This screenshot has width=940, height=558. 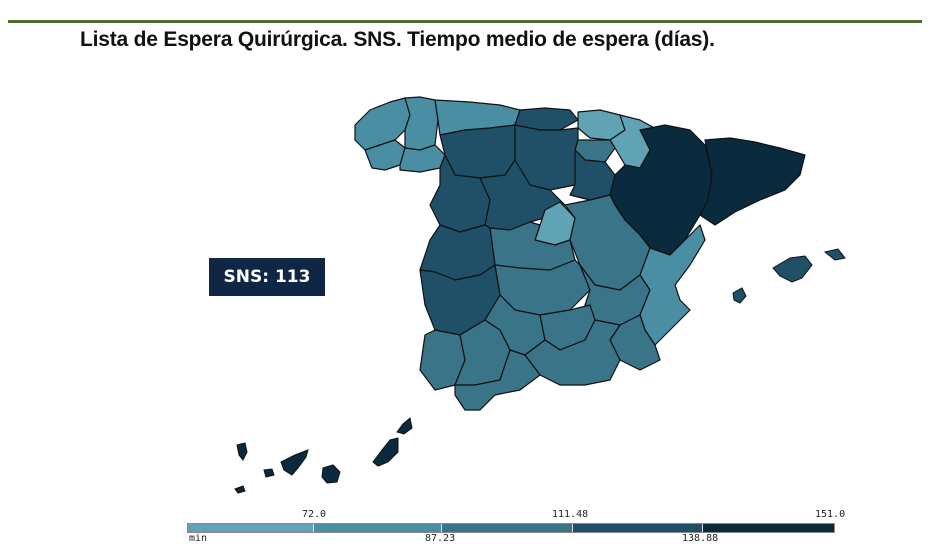 What do you see at coordinates (834, 254) in the screenshot?
I see `region-baleares-menorca` at bounding box center [834, 254].